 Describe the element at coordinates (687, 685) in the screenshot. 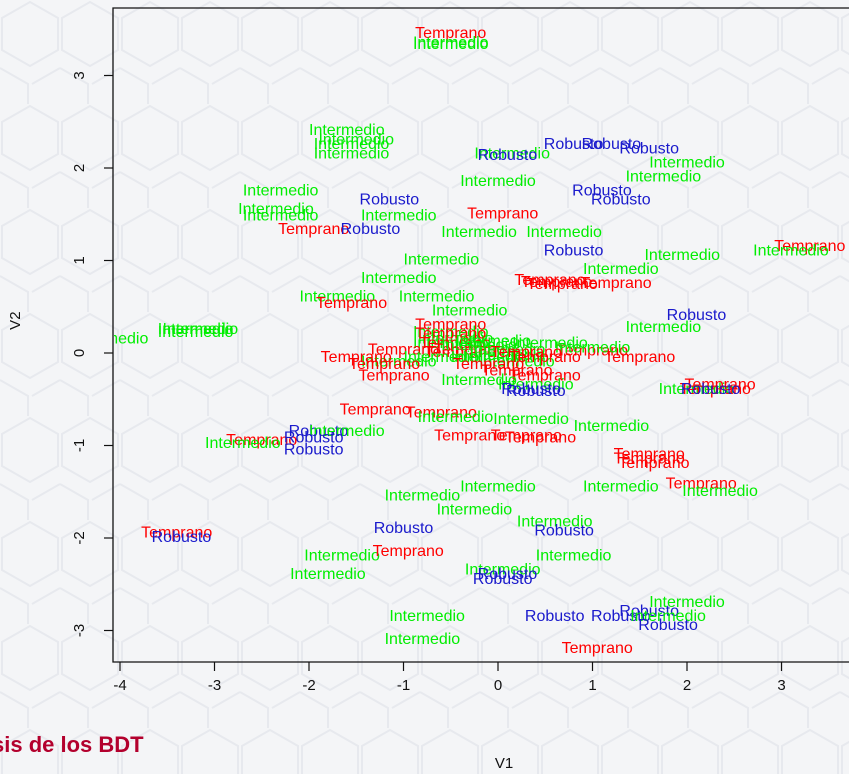

I see `x-tick-label: 2` at that location.